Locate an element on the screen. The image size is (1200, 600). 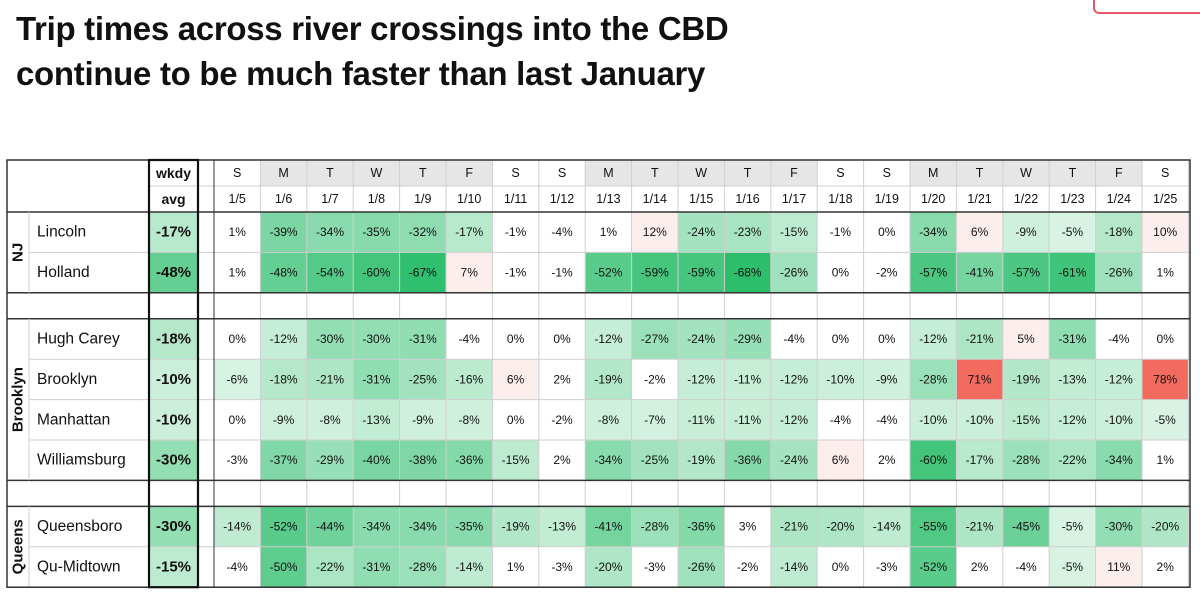
cell-value-label: -3% is located at coordinates (887, 567).